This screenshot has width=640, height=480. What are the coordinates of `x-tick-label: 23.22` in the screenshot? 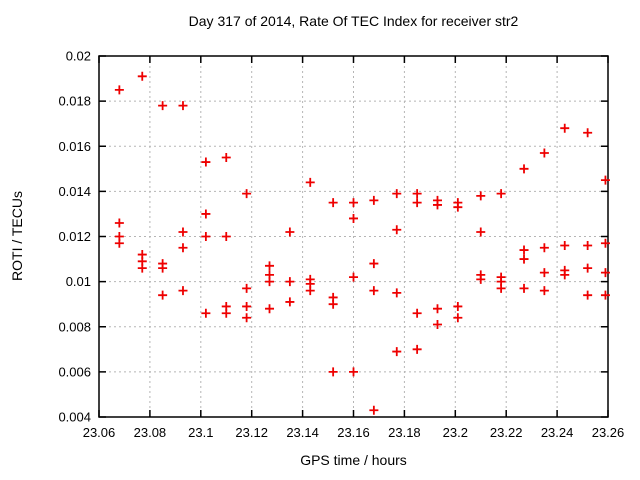 It's located at (506, 432).